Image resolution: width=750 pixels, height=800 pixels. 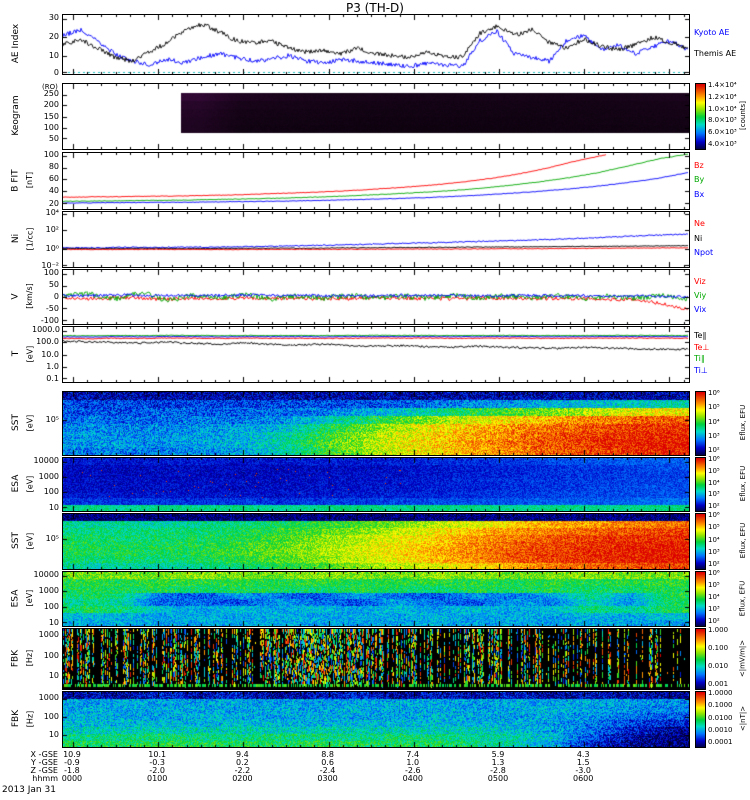 I want to click on xaxis-row-label-0: X -GSE, so click(x=44, y=754).